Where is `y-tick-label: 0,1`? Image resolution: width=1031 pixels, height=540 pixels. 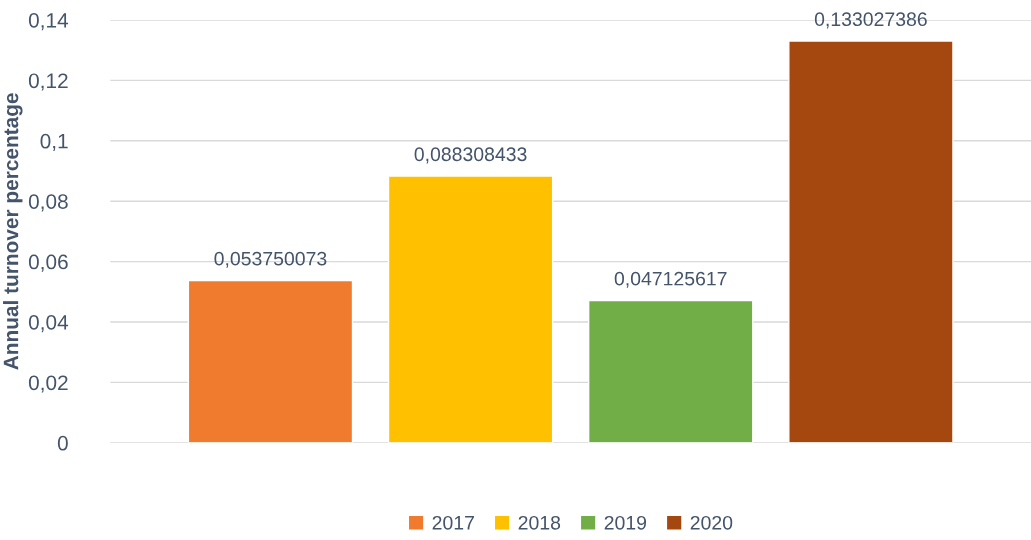 y-tick-label: 0,1 is located at coordinates (54, 142).